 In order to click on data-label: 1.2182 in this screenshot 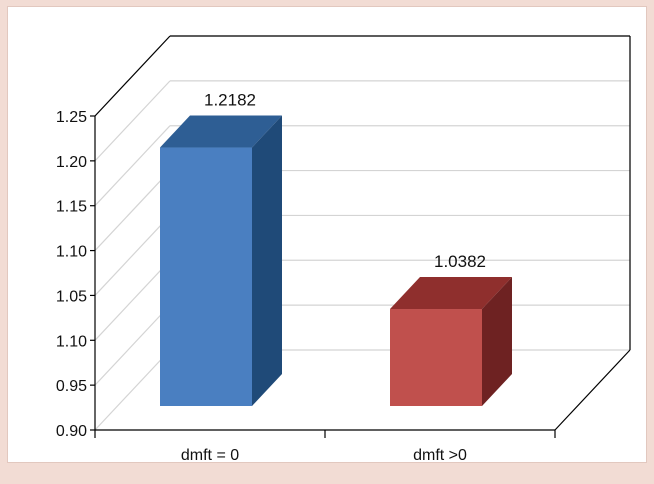, I will do `click(230, 100)`.